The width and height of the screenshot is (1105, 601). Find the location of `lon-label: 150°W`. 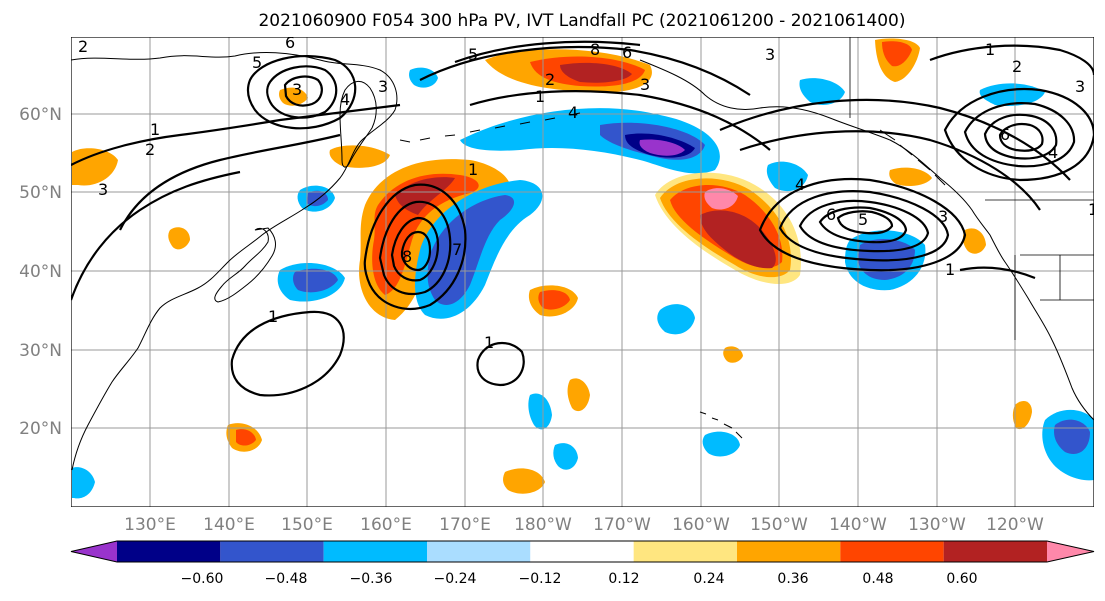

lon-label: 150°W is located at coordinates (779, 525).